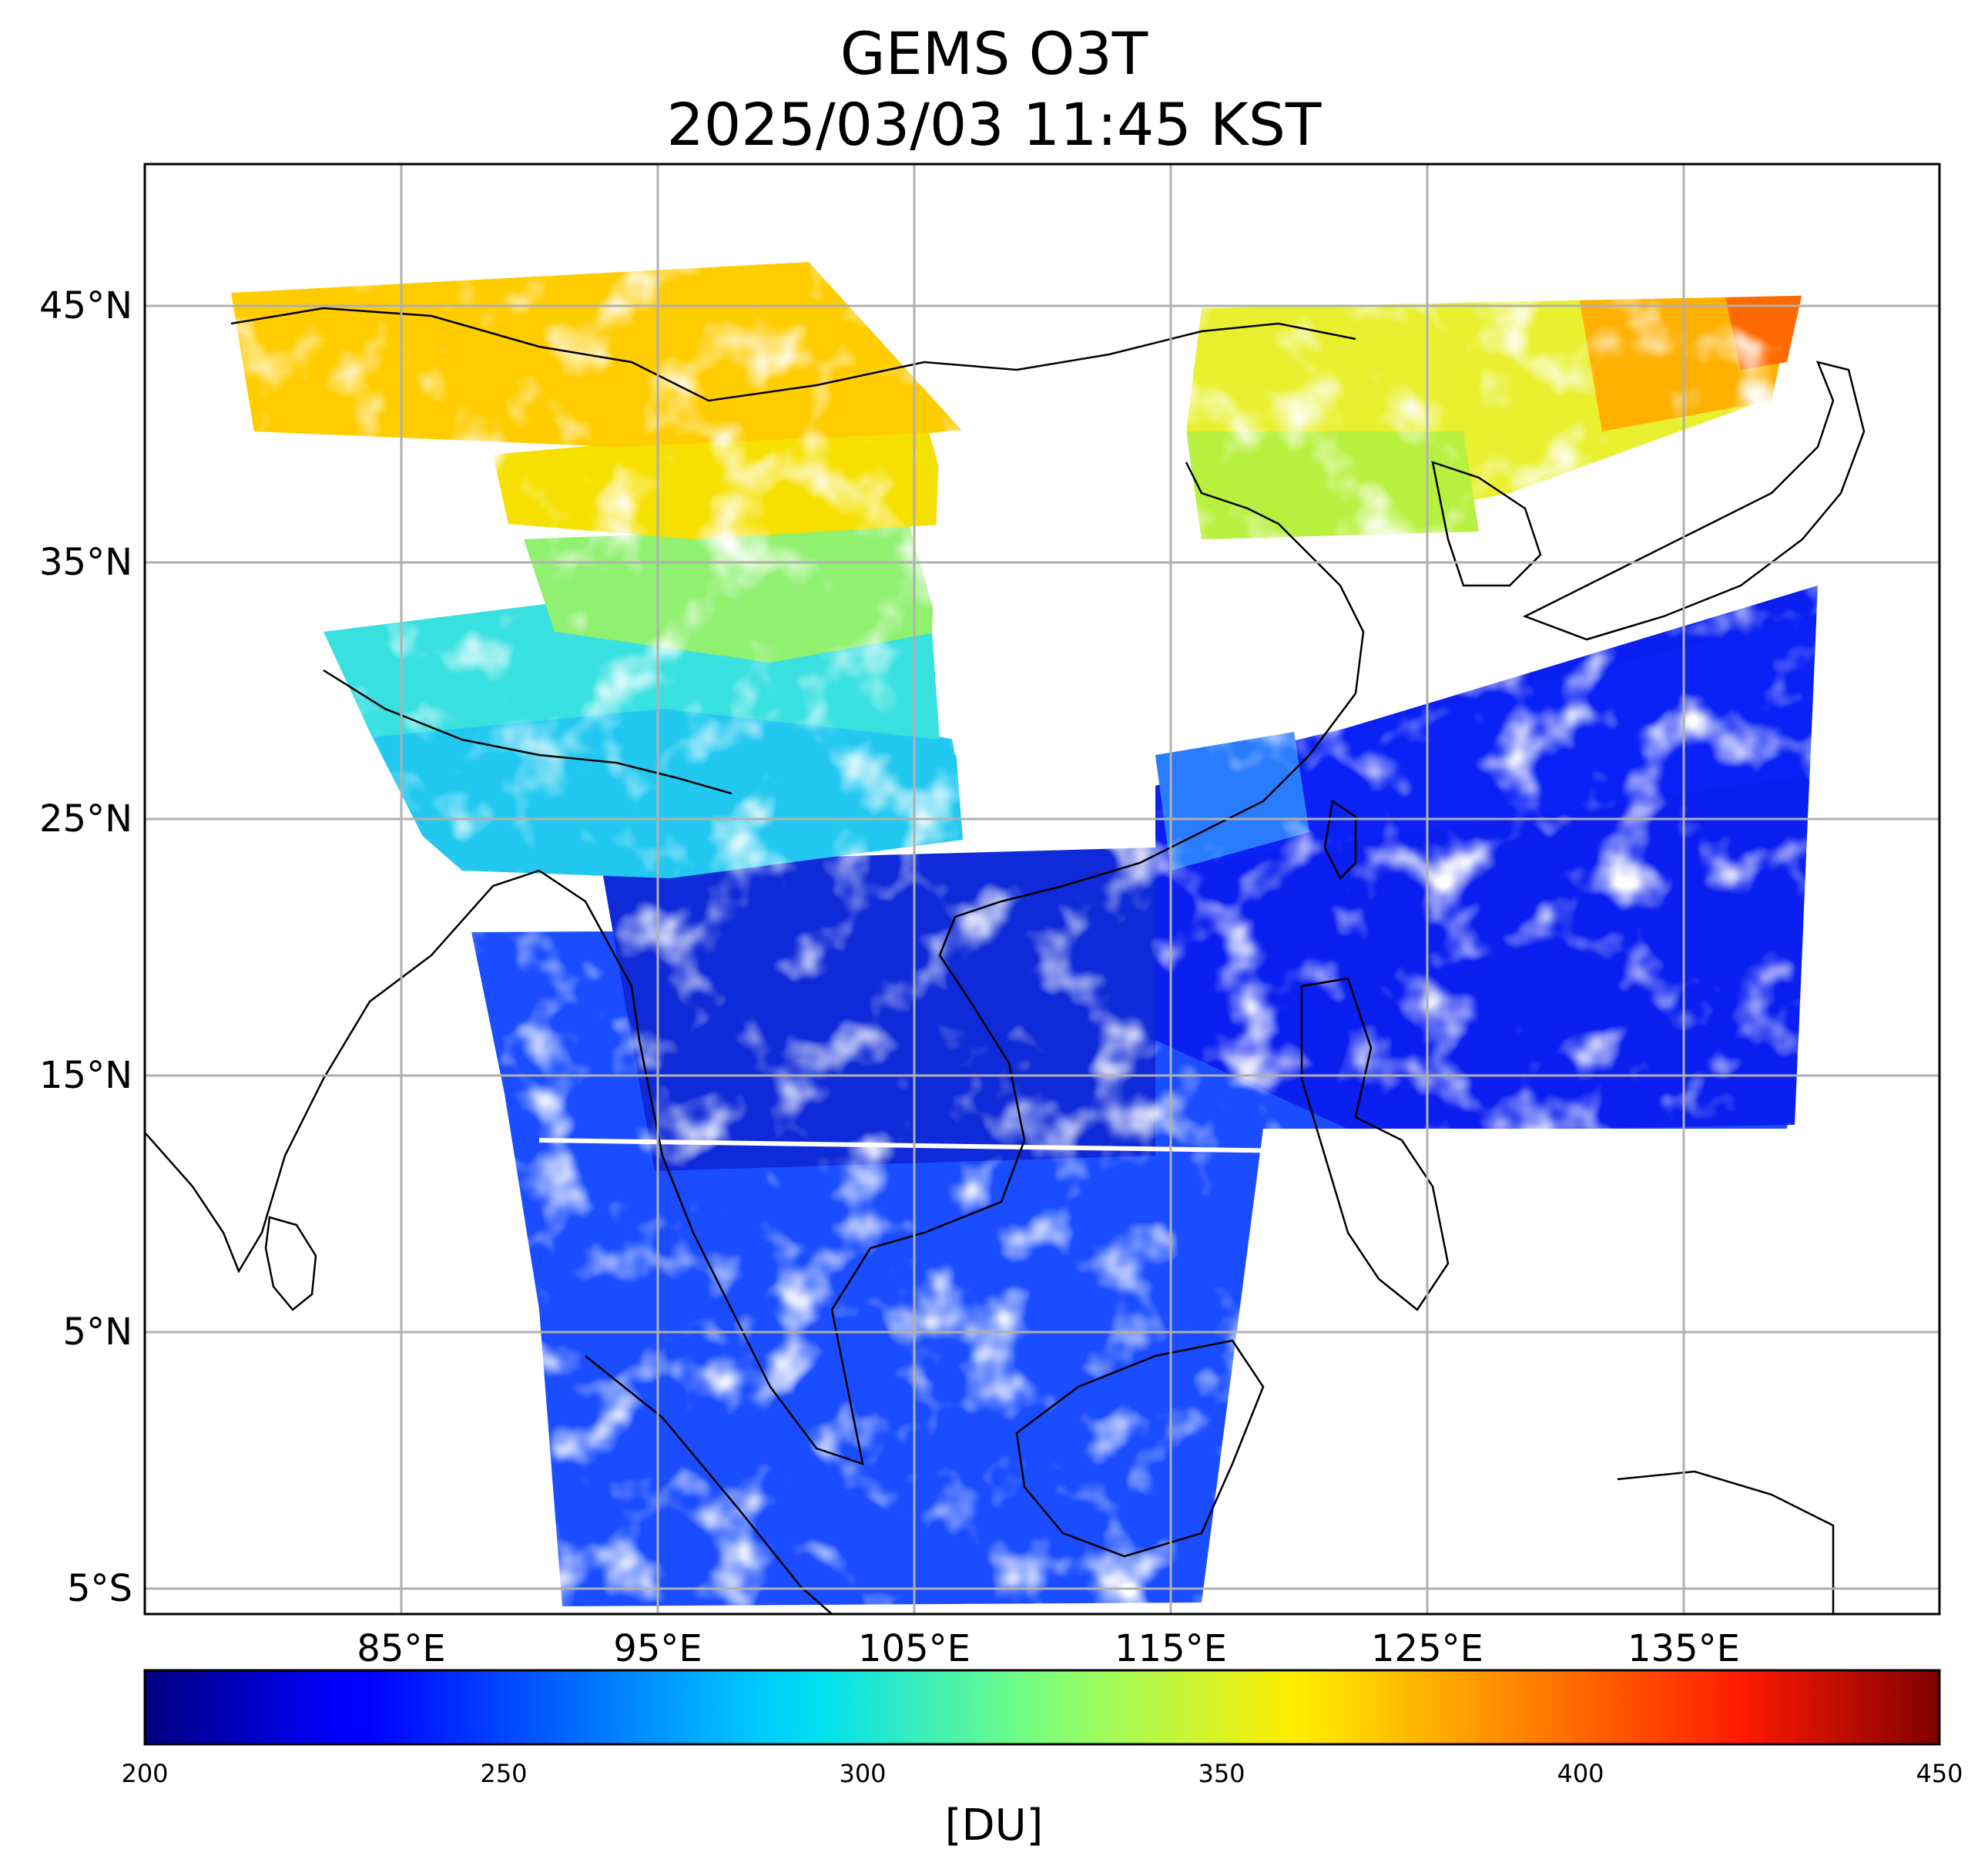 This screenshot has height=1876, width=1988. Describe the element at coordinates (1171, 1648) in the screenshot. I see `lon-tick-label: 115°E` at that location.